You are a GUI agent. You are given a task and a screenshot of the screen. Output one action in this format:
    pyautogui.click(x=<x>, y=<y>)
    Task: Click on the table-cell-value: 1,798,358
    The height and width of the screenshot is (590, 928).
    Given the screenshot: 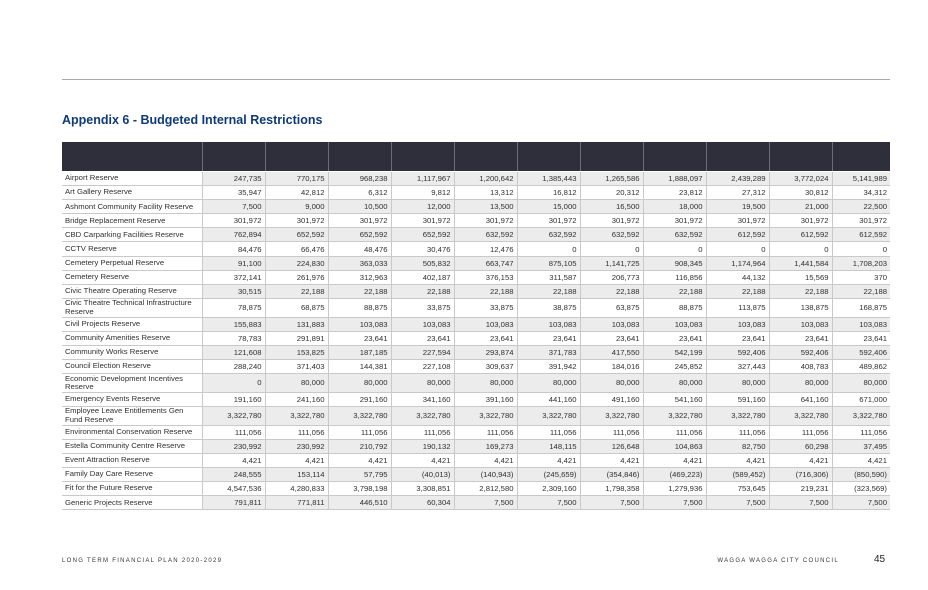 What is the action you would take?
    pyautogui.click(x=611, y=489)
    